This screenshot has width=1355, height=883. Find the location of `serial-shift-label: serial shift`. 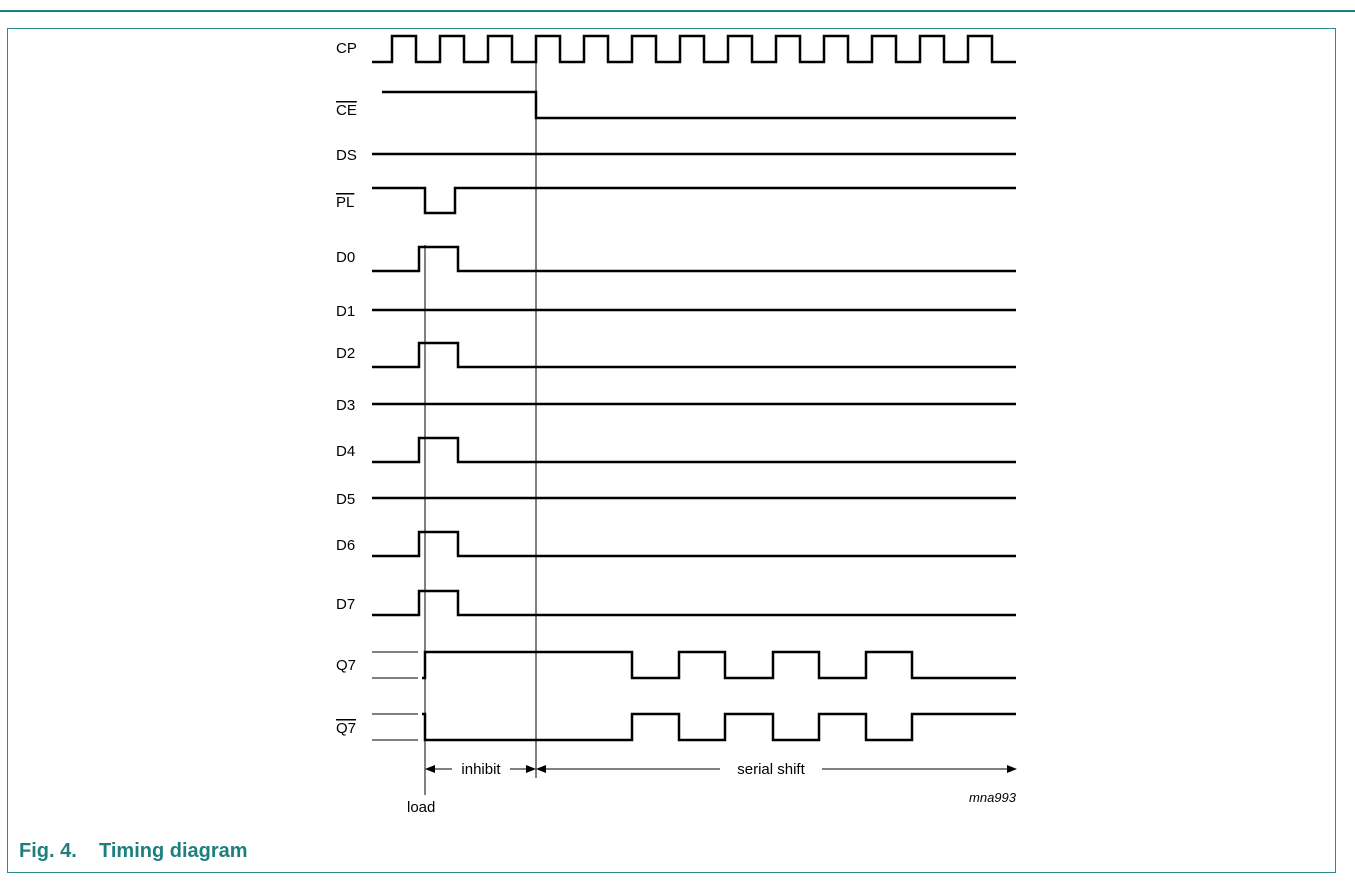

serial-shift-label: serial shift is located at coordinates (771, 769).